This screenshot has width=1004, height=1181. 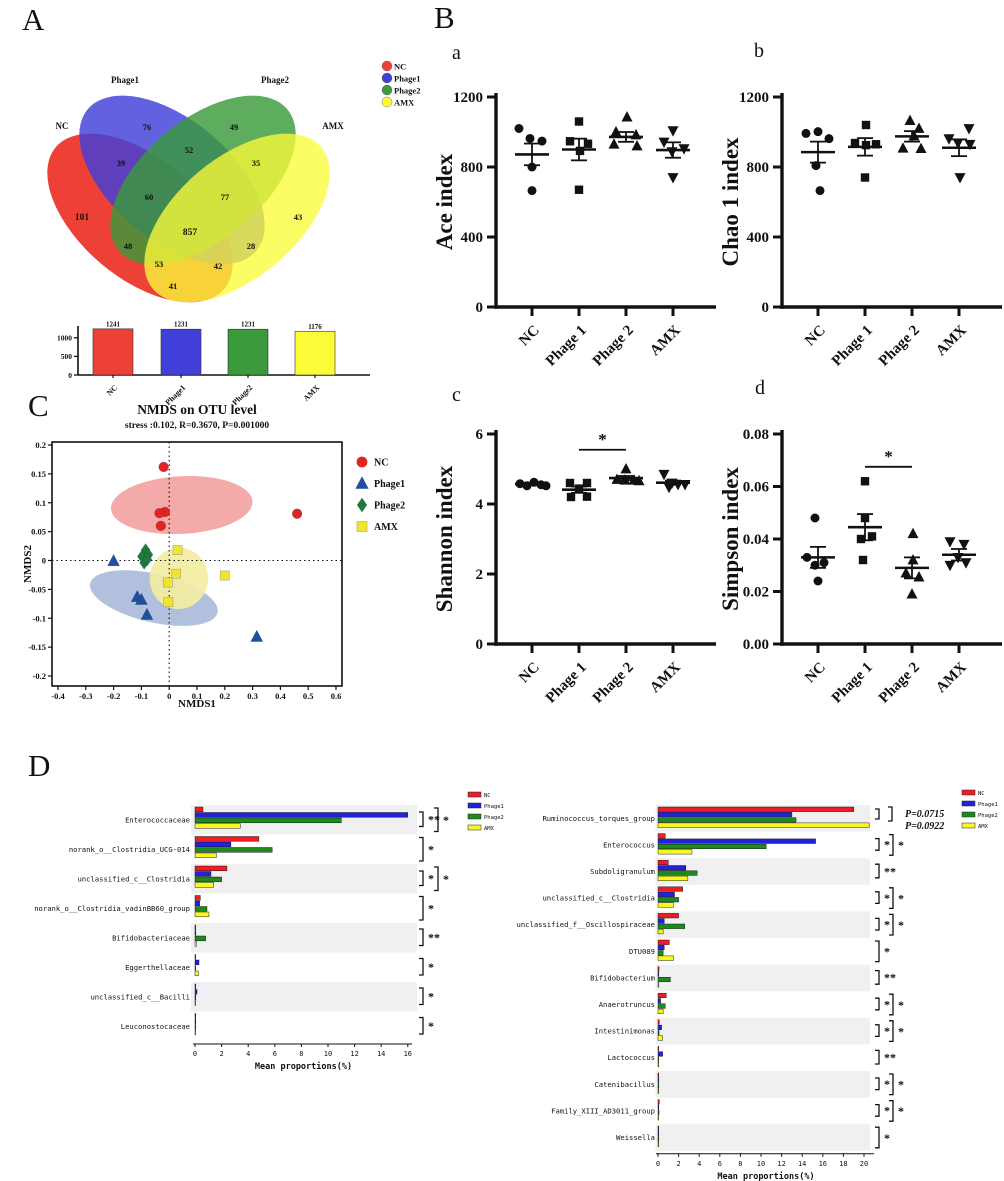 What do you see at coordinates (173, 286) in the screenshot?
I see `venn-region-count: 41` at bounding box center [173, 286].